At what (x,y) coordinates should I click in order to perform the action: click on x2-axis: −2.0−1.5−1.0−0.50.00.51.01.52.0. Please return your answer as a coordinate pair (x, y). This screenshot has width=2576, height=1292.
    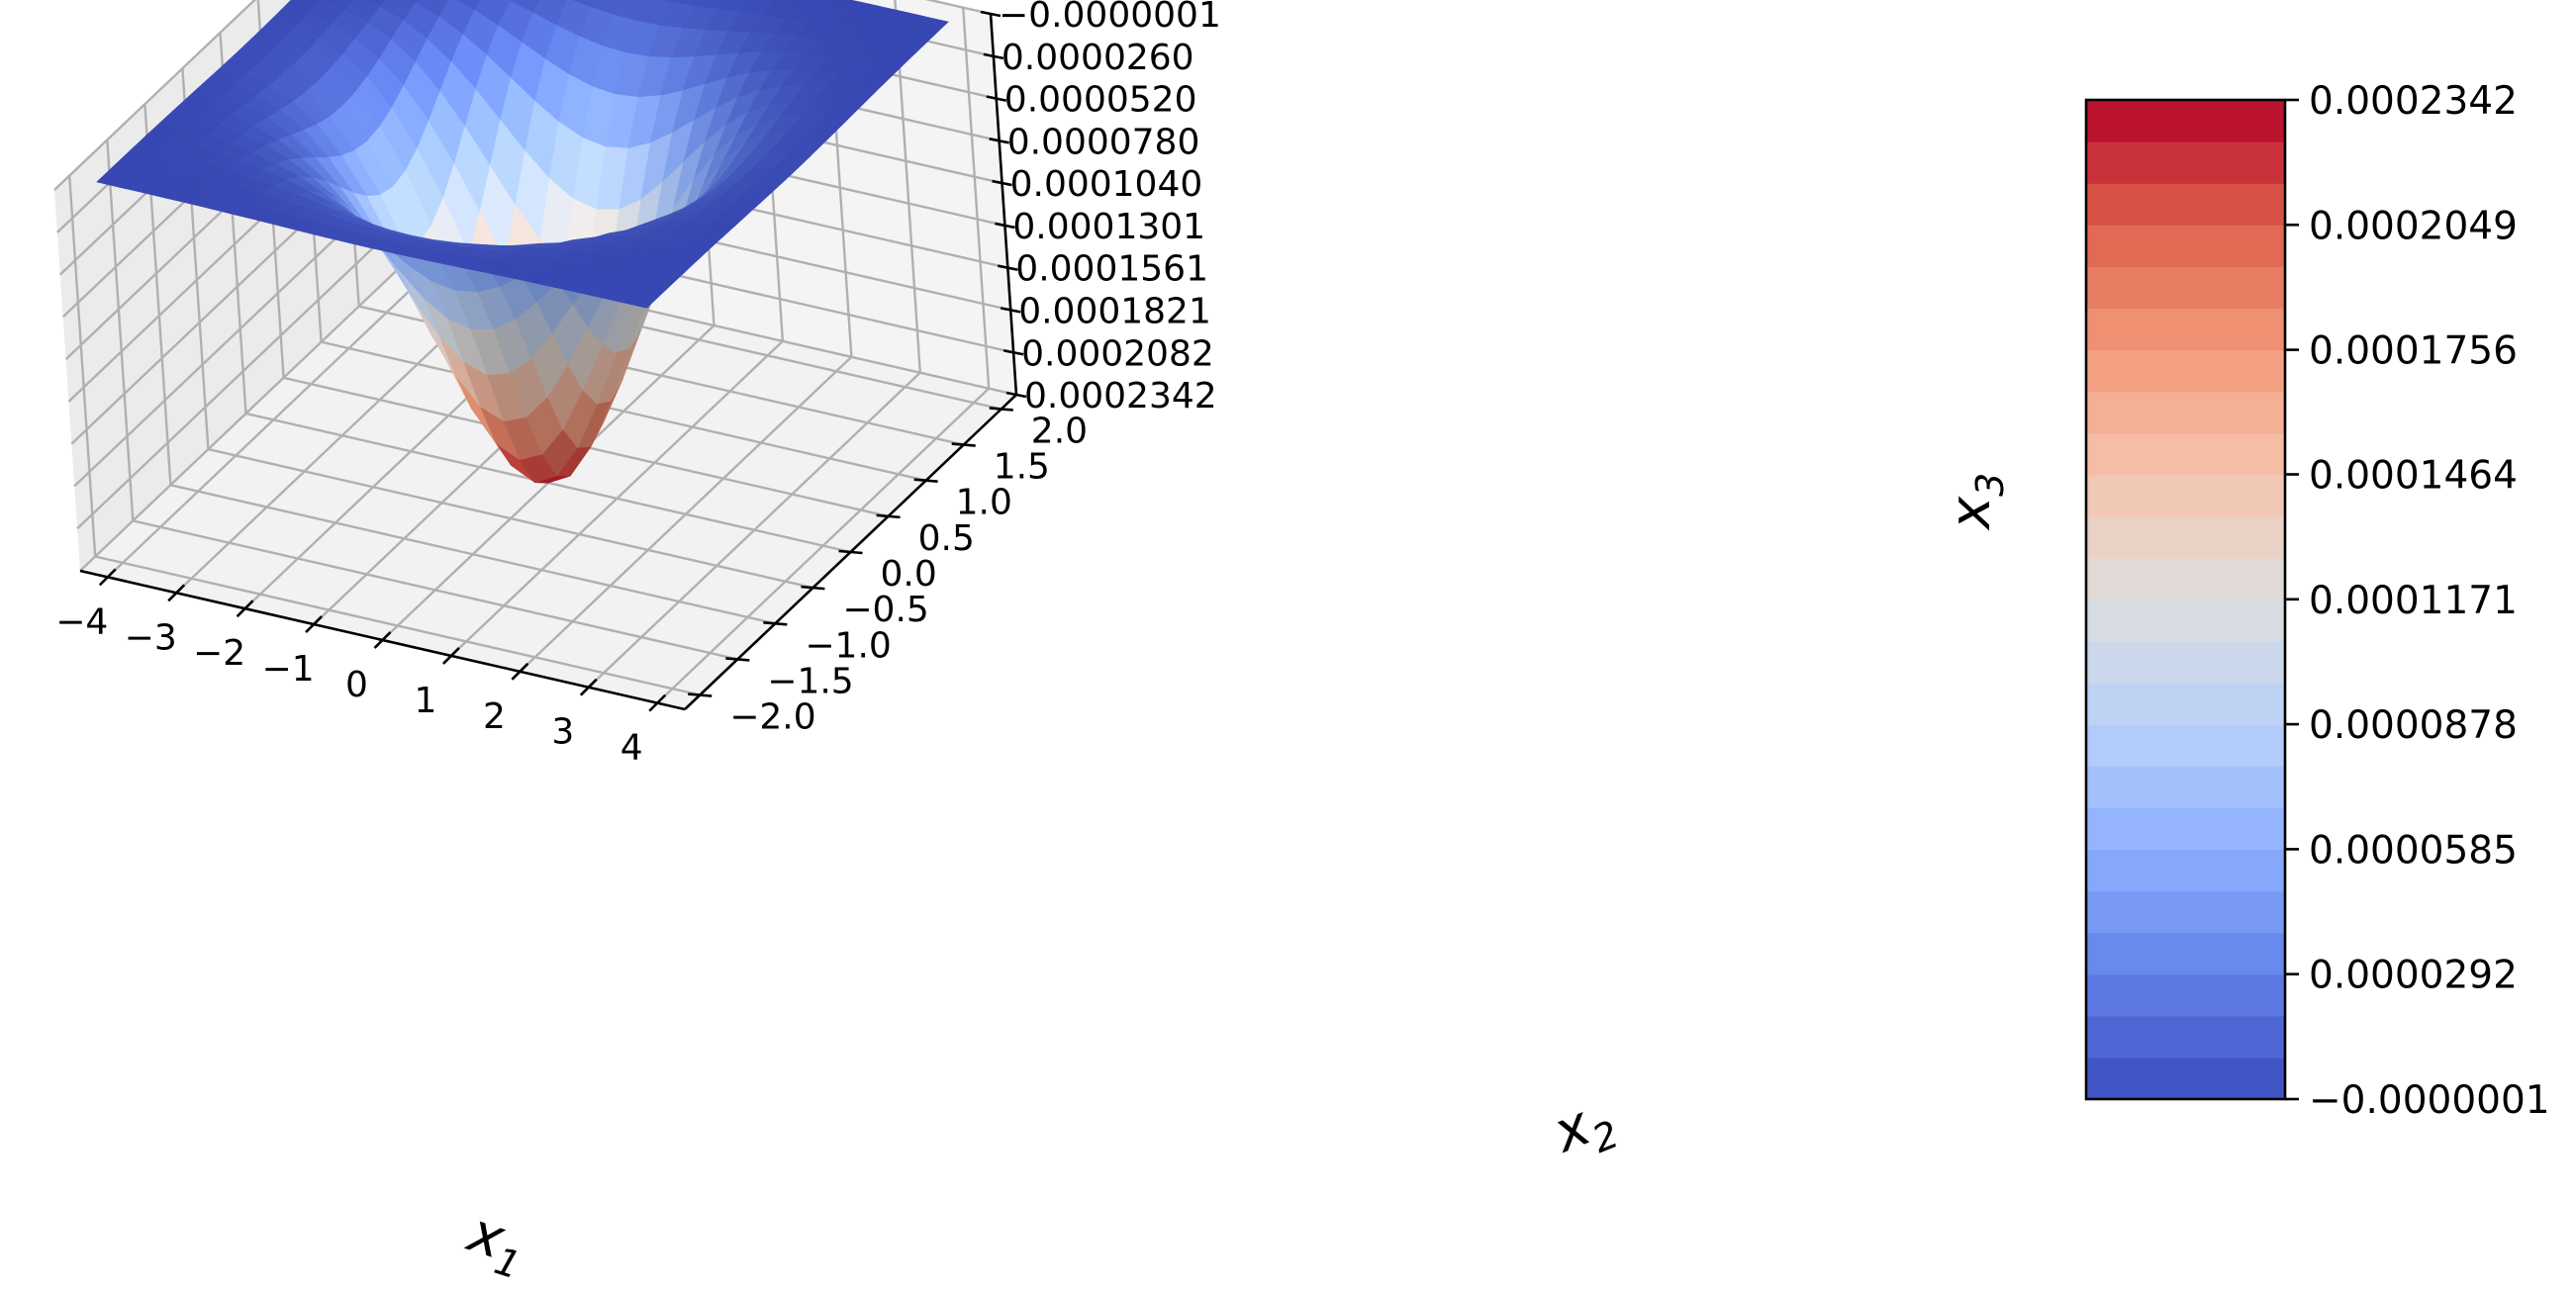
    Looking at the image, I should click on (888, 572).